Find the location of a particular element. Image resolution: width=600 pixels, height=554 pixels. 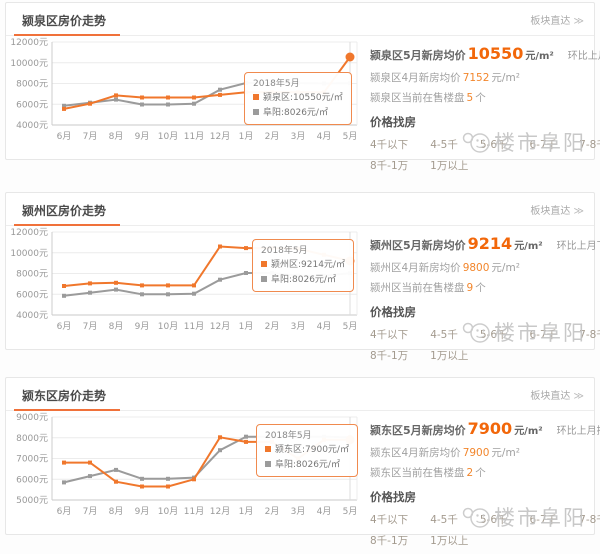

prev-price-value: 9800 is located at coordinates (476, 268).